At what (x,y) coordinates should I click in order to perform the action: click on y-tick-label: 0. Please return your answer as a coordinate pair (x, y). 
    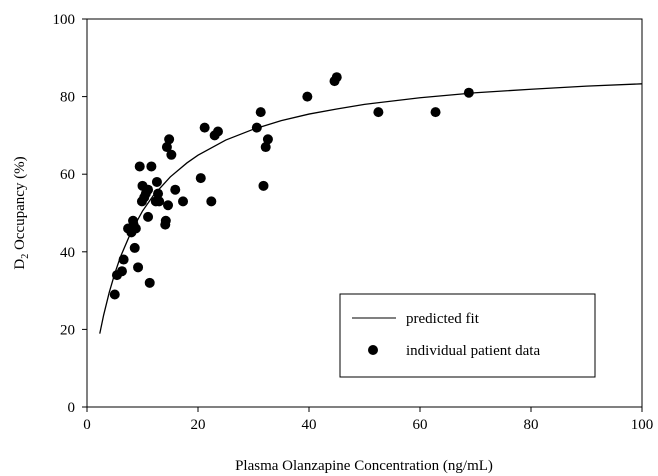
    Looking at the image, I should click on (72, 408).